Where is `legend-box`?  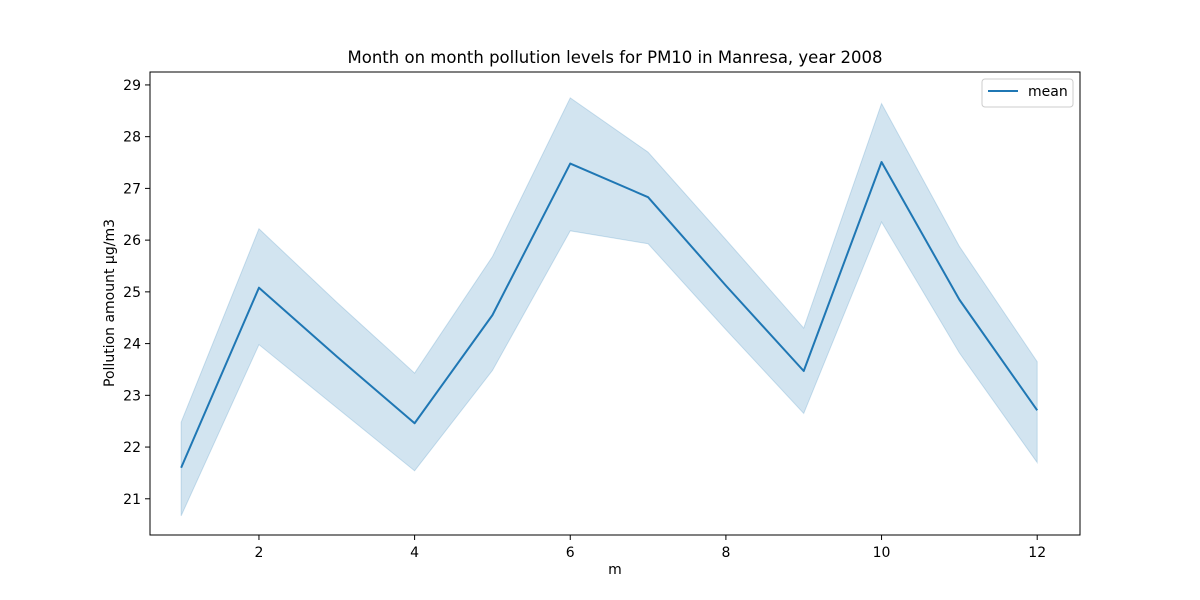 legend-box is located at coordinates (1027, 93).